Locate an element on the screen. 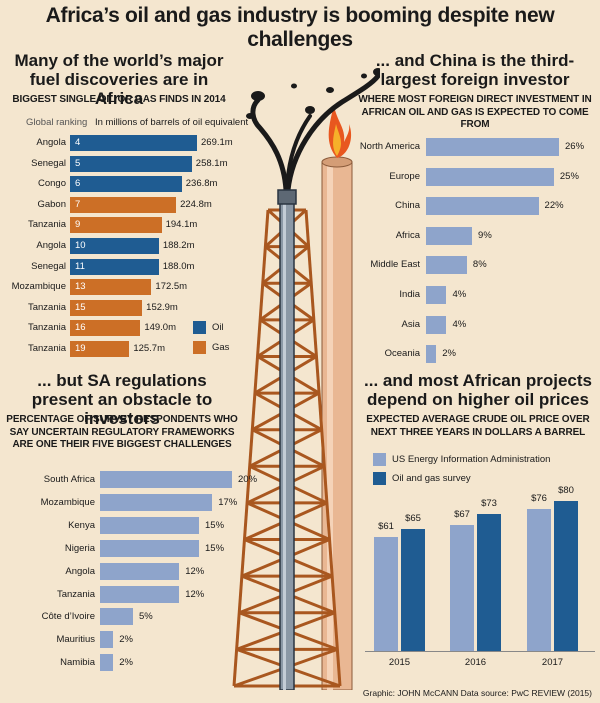  price-value: $76 is located at coordinates (539, 498).